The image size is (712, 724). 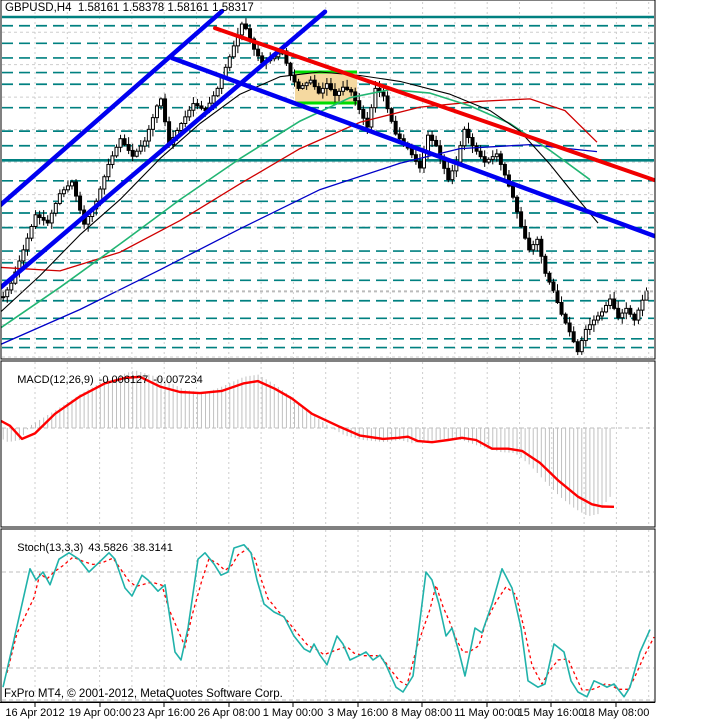 I want to click on time-axis-label: 18 May 08:00, so click(x=616, y=713).